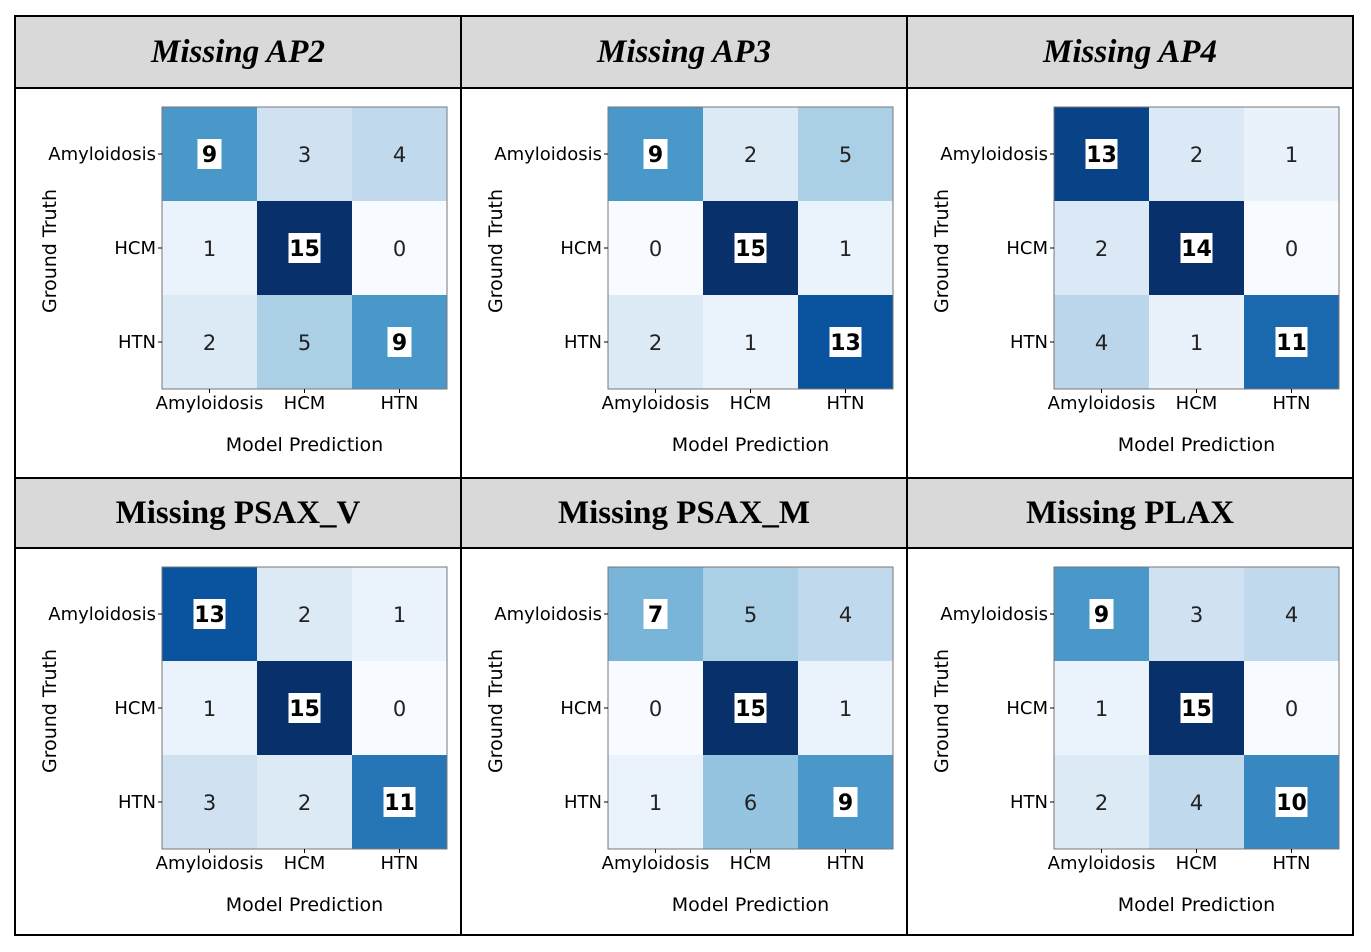 The height and width of the screenshot is (952, 1371). What do you see at coordinates (684, 52) in the screenshot?
I see `panel-title: Missing AP3` at bounding box center [684, 52].